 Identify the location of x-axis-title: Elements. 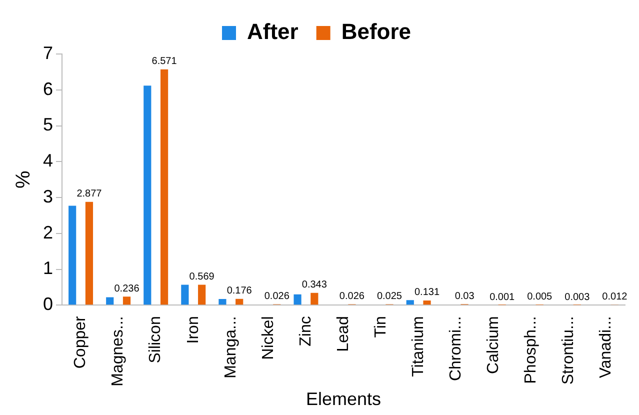
(344, 399).